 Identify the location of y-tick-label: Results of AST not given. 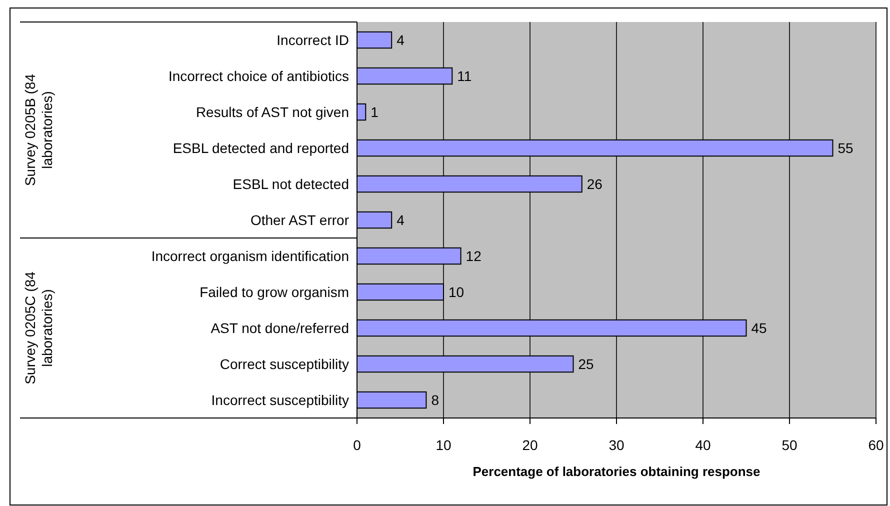
(272, 112).